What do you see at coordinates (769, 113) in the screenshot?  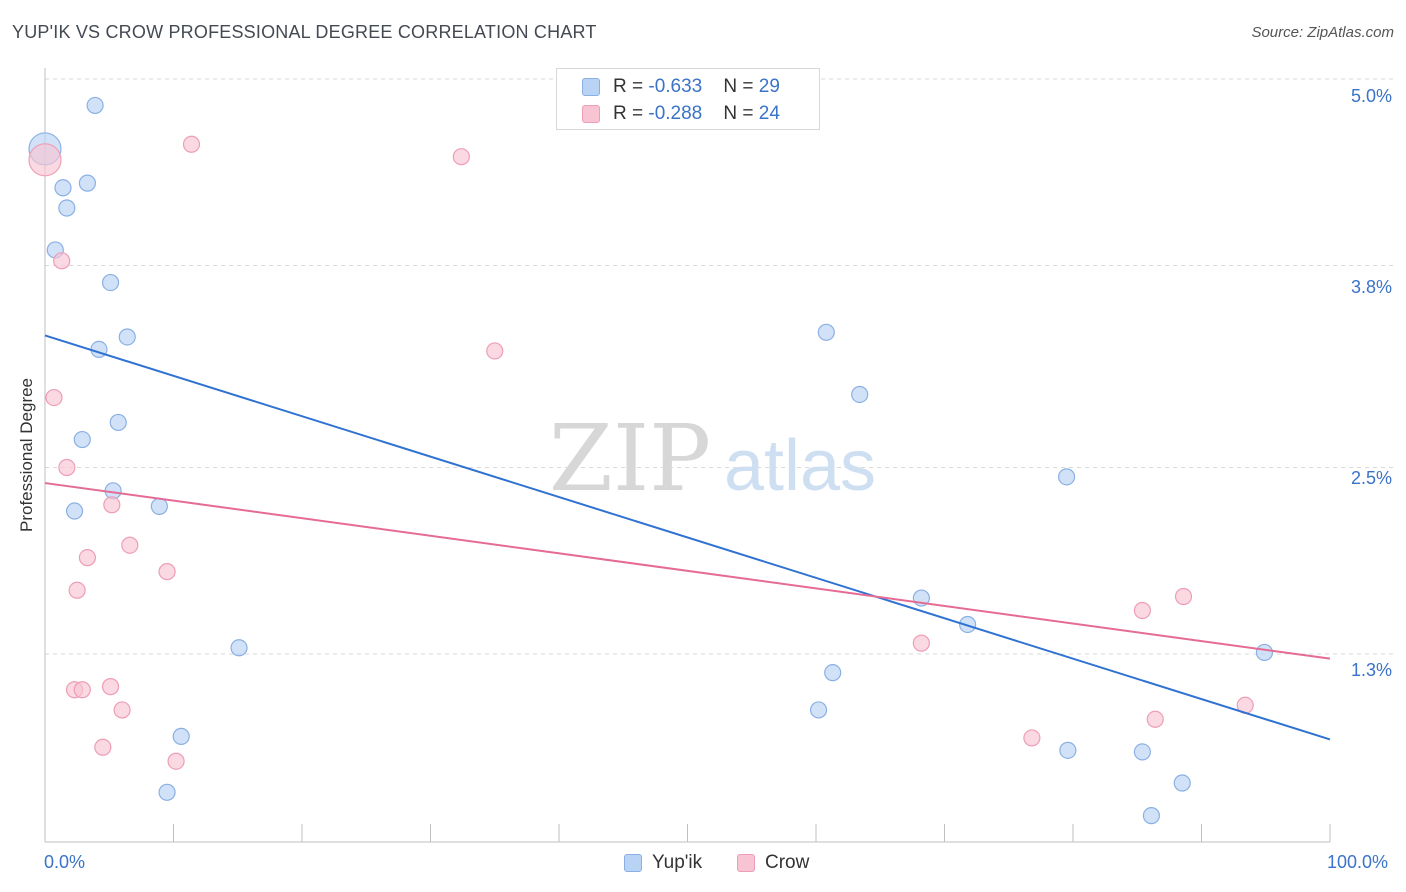 I see `n-value: 24` at bounding box center [769, 113].